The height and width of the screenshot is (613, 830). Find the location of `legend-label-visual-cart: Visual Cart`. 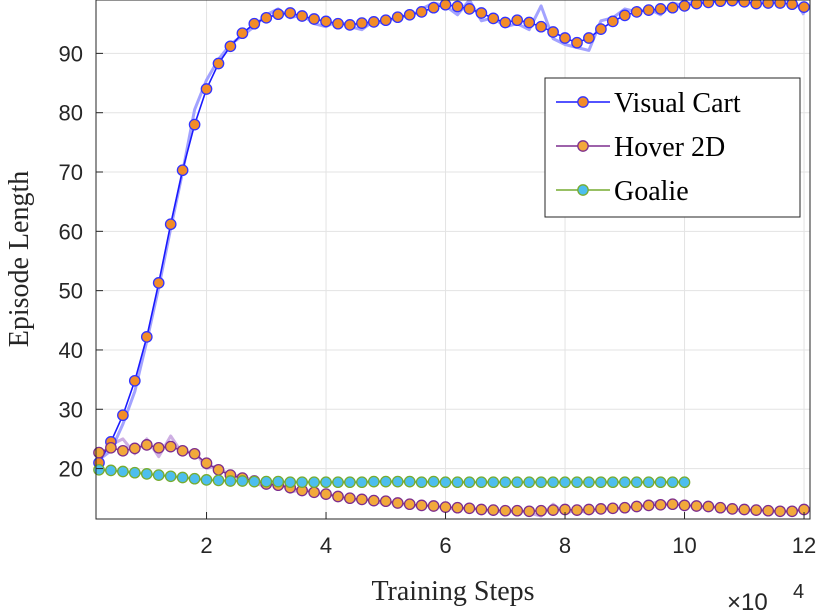

legend-label-visual-cart: Visual Cart is located at coordinates (677, 103).